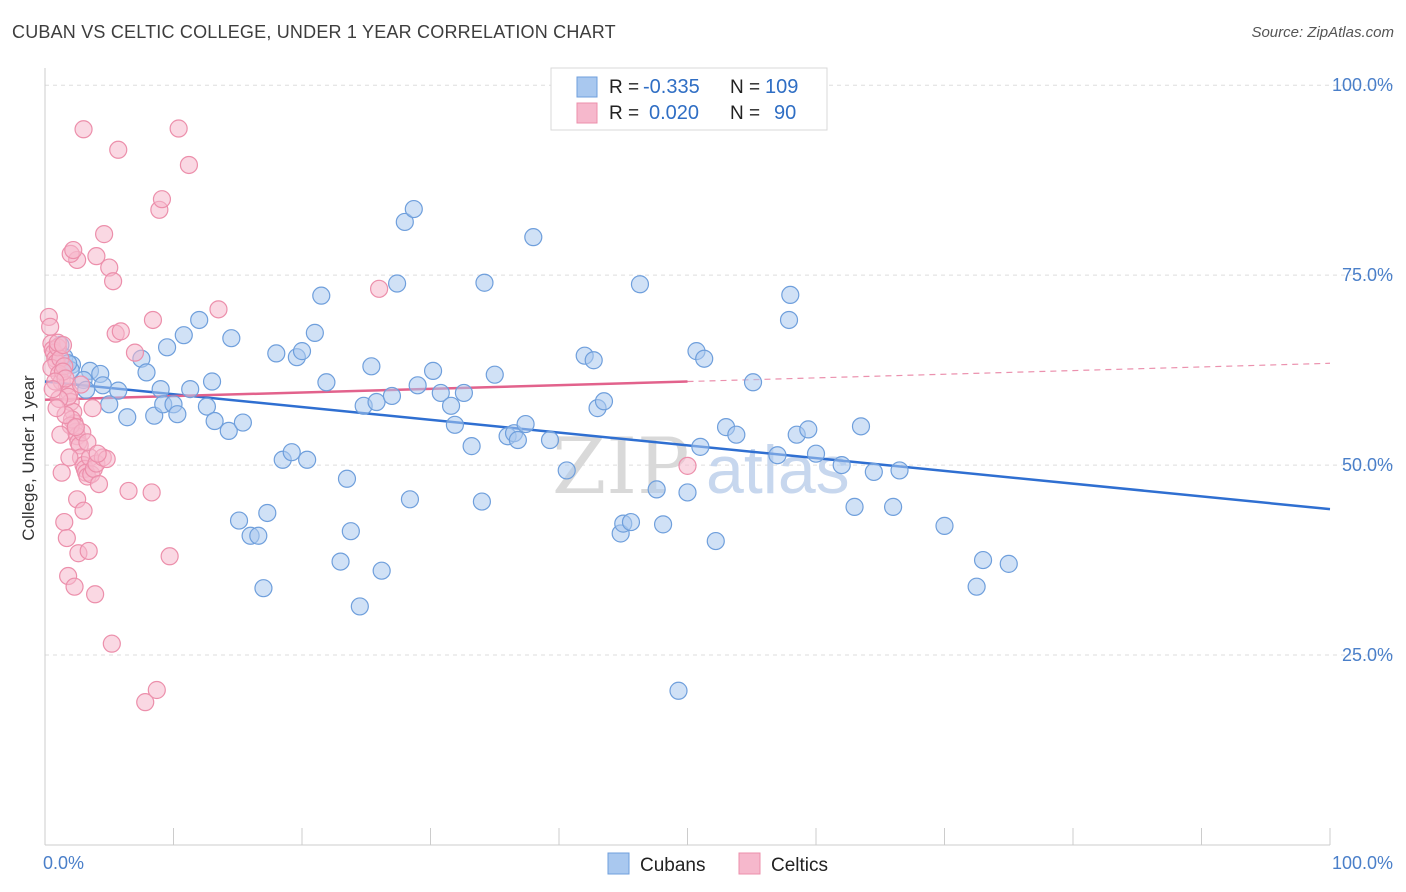 Image resolution: width=1406 pixels, height=892 pixels. Describe the element at coordinates (1362, 863) in the screenshot. I see `x-tick-label-1: 100.0%` at that location.